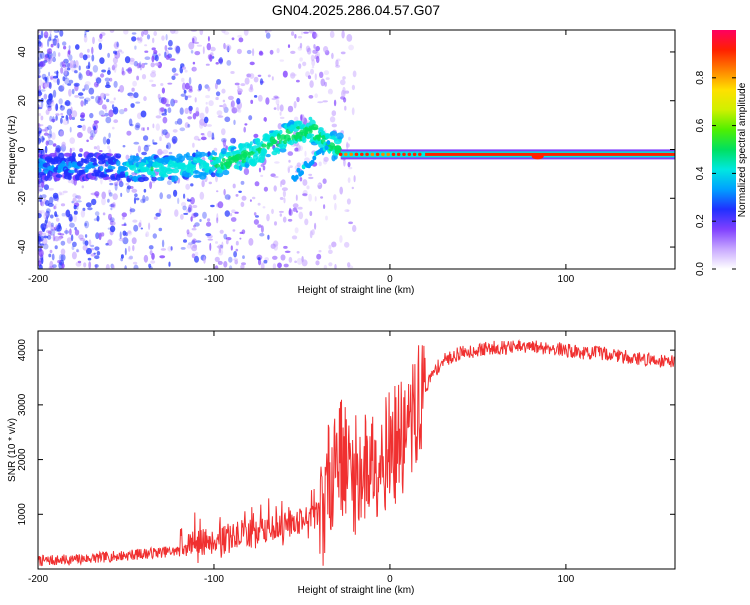 The width and height of the screenshot is (750, 605). Describe the element at coordinates (356, 290) in the screenshot. I see `spectrogram-xlabel: Height of straight line (km)` at that location.